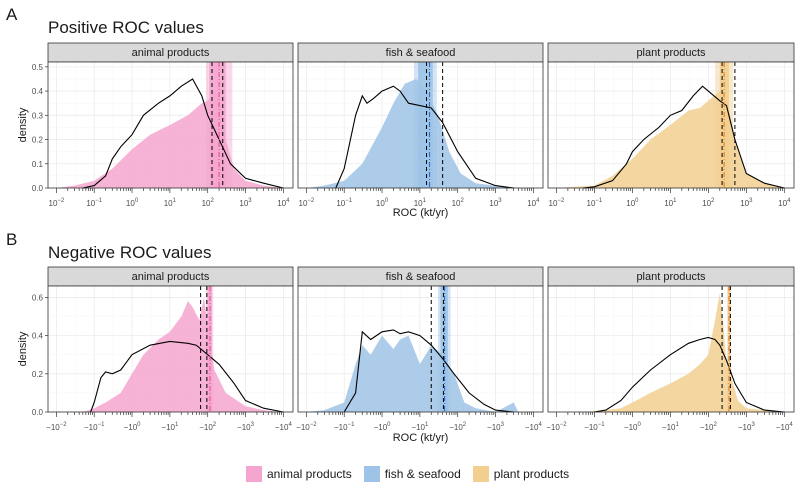 The image size is (800, 500). What do you see at coordinates (126, 27) in the screenshot?
I see `section-title-positive: Positive ROC values` at bounding box center [126, 27].